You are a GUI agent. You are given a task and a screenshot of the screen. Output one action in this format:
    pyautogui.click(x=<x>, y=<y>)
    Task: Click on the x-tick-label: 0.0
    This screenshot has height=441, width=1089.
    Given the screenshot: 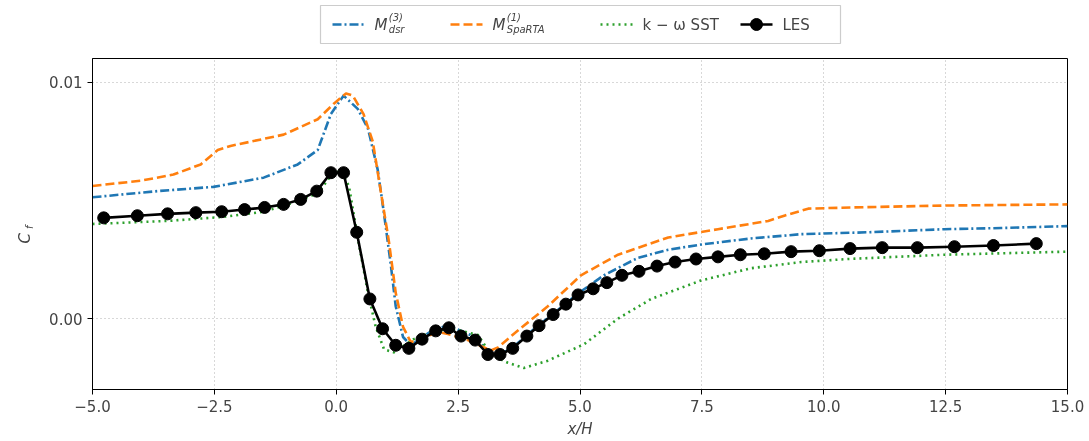 What is the action you would take?
    pyautogui.click(x=336, y=406)
    